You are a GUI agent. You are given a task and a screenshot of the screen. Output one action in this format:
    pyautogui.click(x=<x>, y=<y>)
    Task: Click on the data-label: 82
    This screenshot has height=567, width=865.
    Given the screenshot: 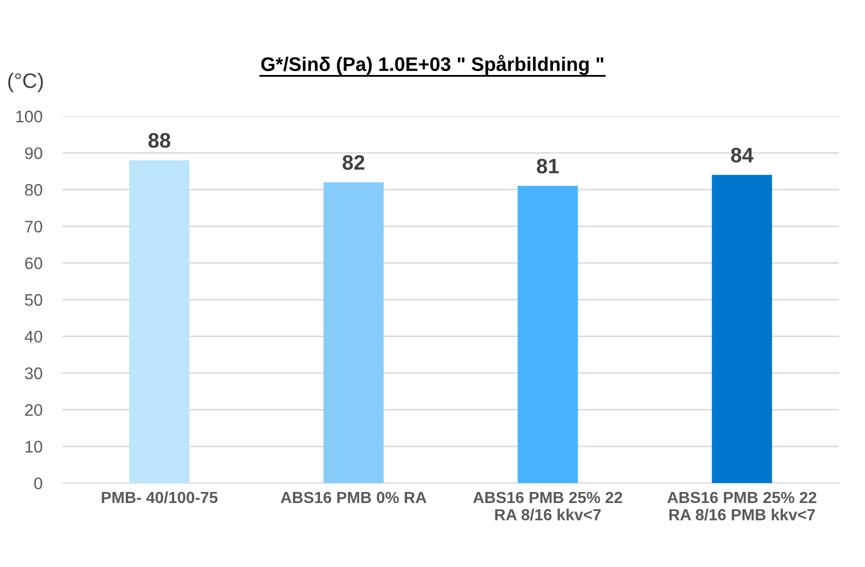 What is the action you would take?
    pyautogui.click(x=353, y=162)
    